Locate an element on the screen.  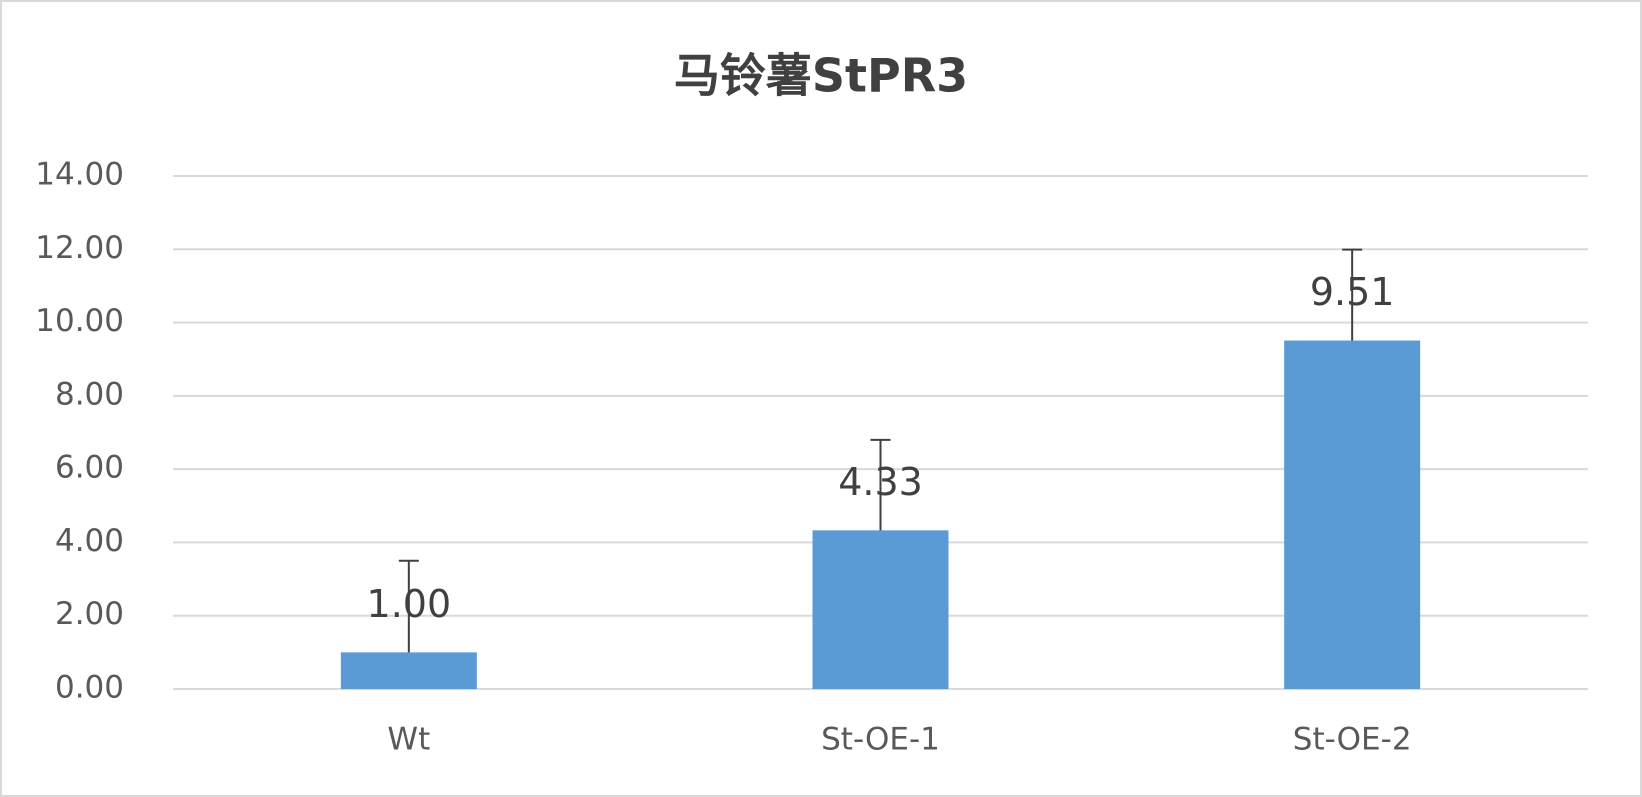
chart-title: 马铃薯StPR3 is located at coordinates (821, 76).